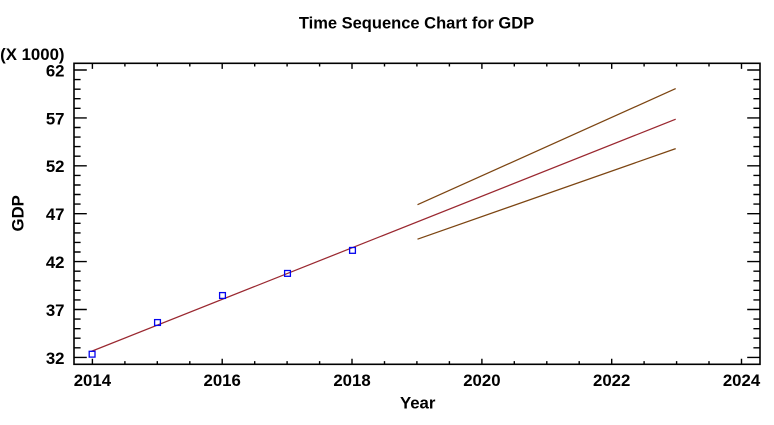 The image size is (774, 425). What do you see at coordinates (55, 71) in the screenshot?
I see `svg-text: 62` at bounding box center [55, 71].